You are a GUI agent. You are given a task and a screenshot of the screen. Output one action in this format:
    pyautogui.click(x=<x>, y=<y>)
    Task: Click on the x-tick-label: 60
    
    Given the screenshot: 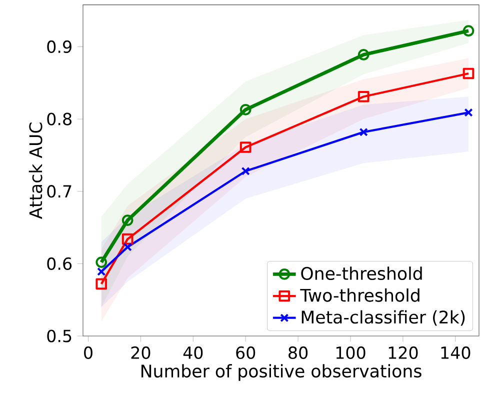 What is the action you would take?
    pyautogui.click(x=246, y=353)
    